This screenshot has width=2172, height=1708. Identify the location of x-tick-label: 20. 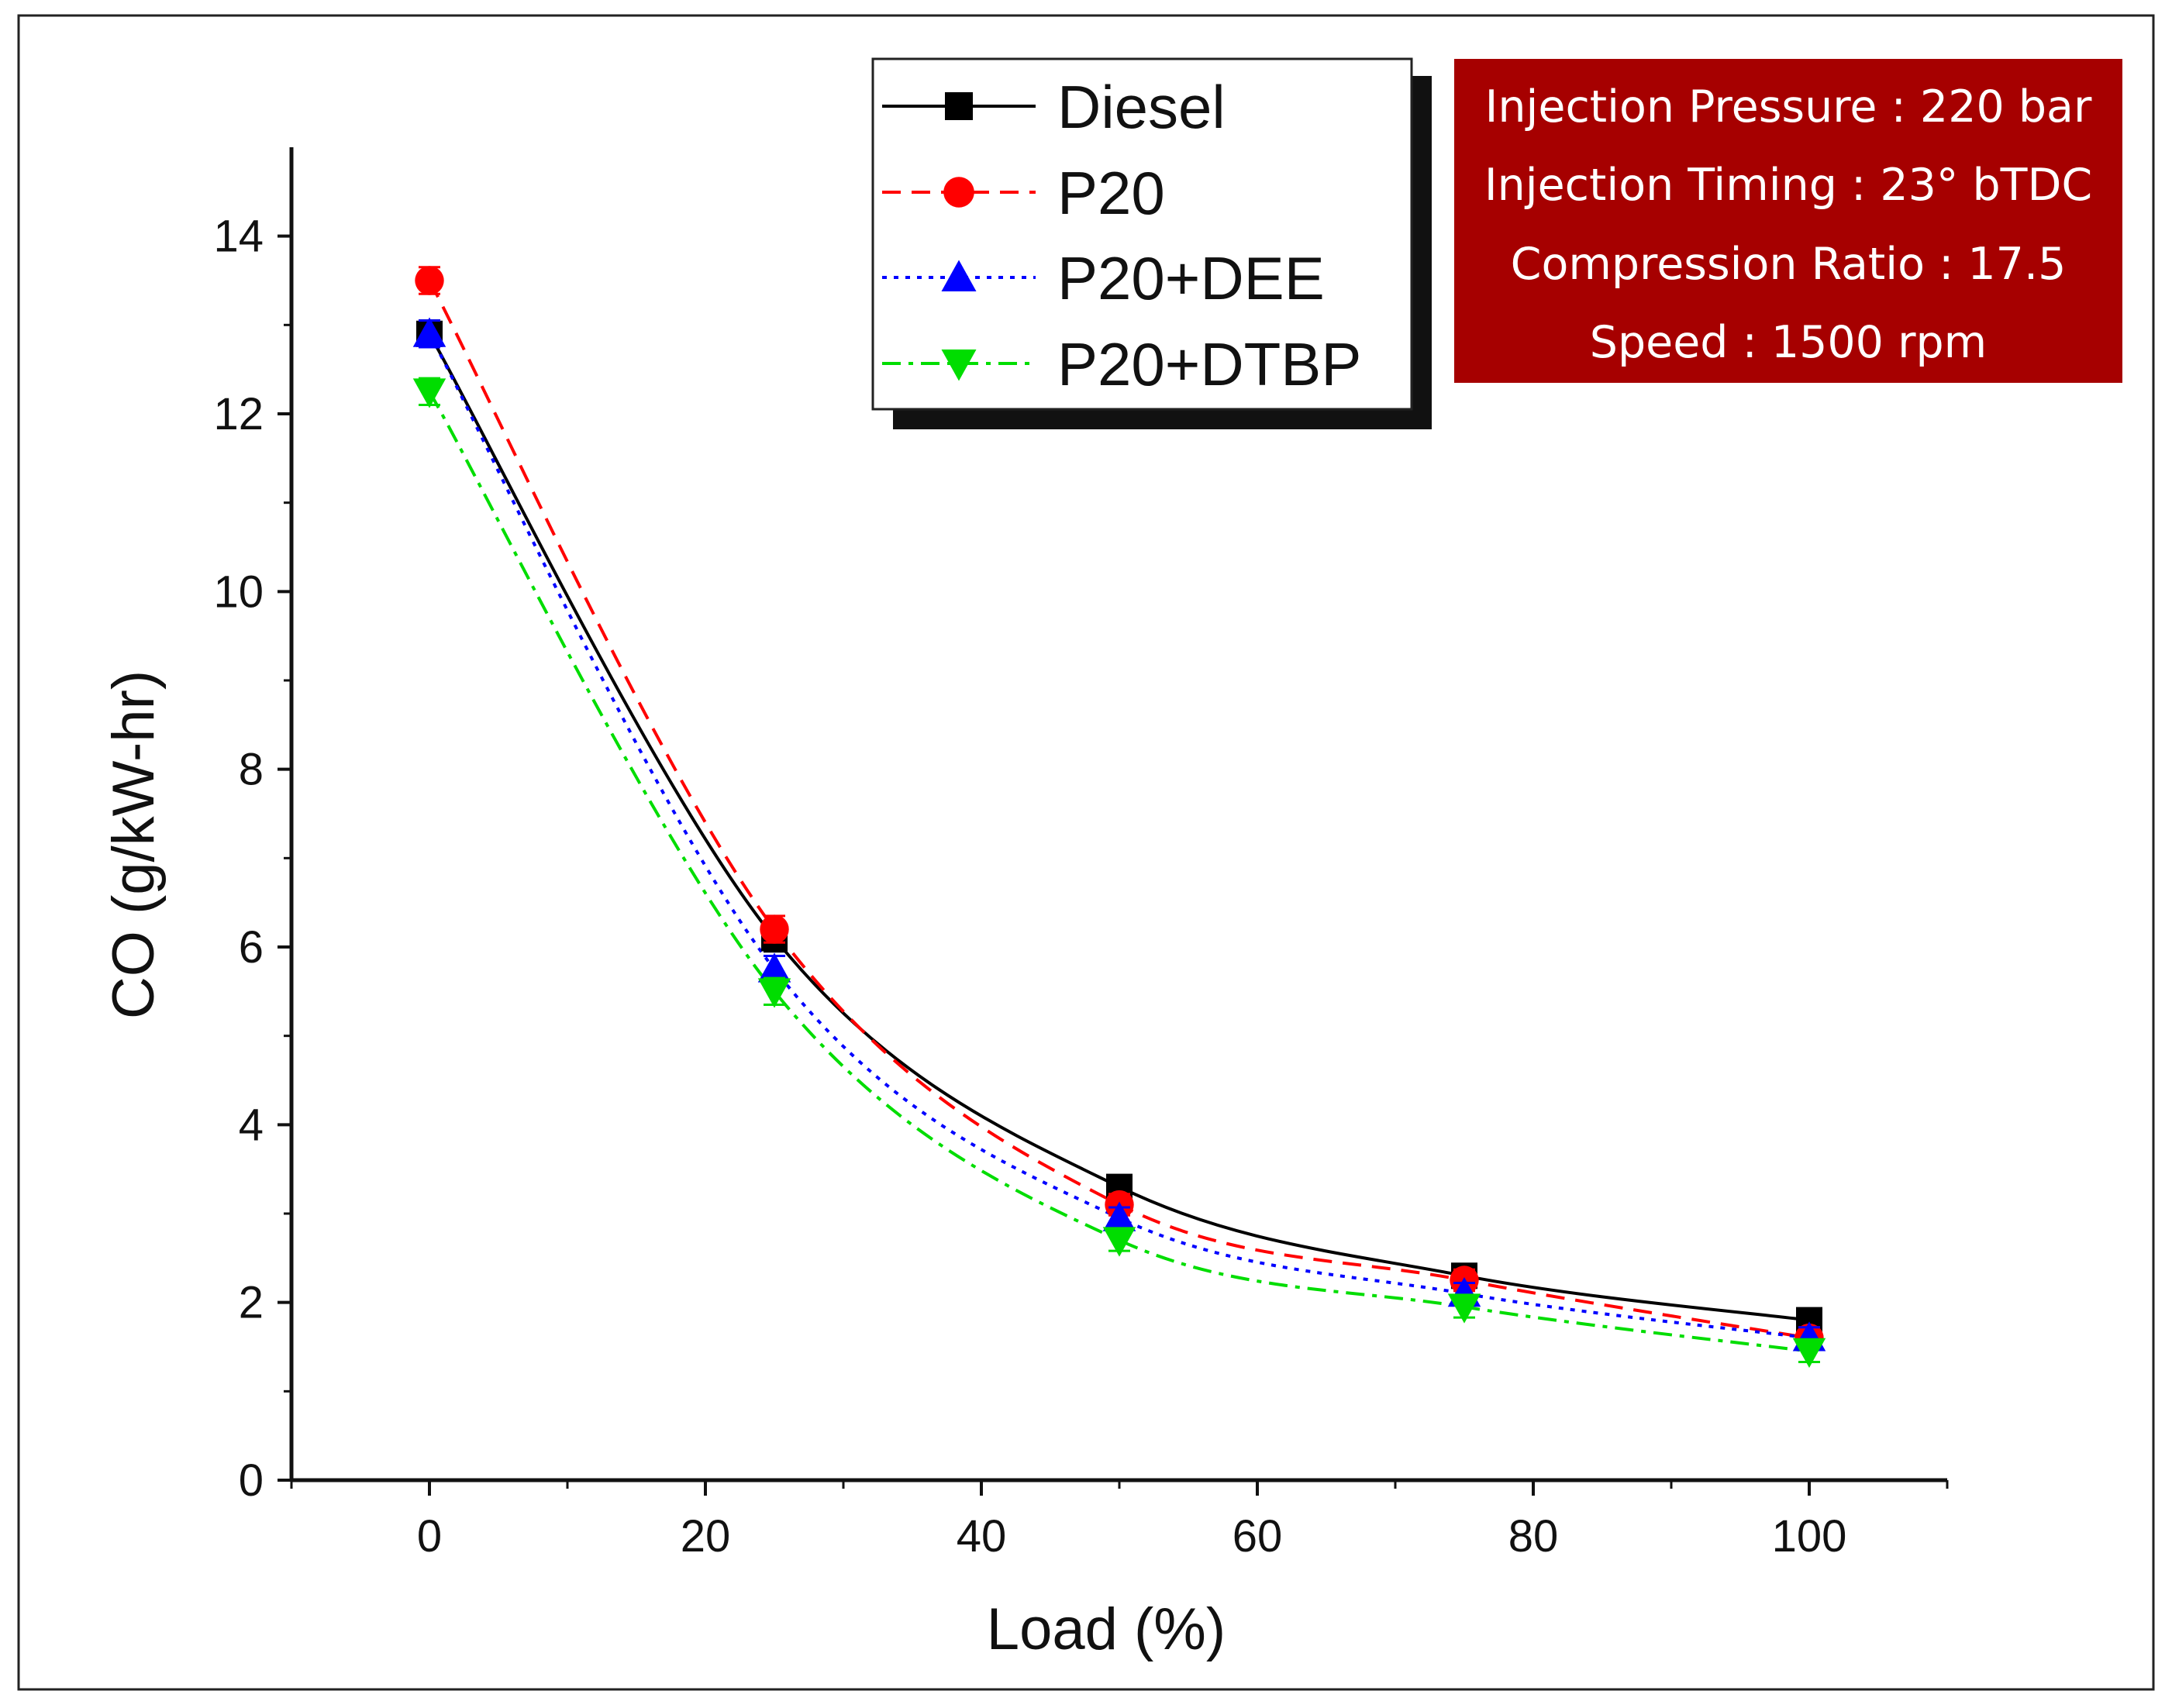
(706, 1537).